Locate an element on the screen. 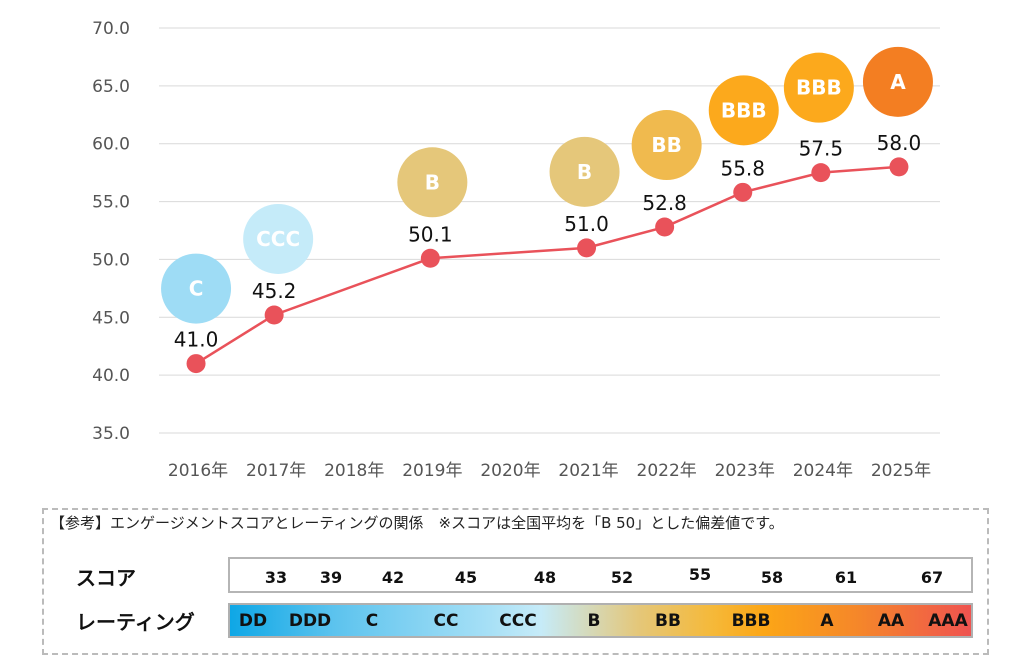 The width and height of the screenshot is (1023, 671). x-tick-label: 2017年 is located at coordinates (276, 471).